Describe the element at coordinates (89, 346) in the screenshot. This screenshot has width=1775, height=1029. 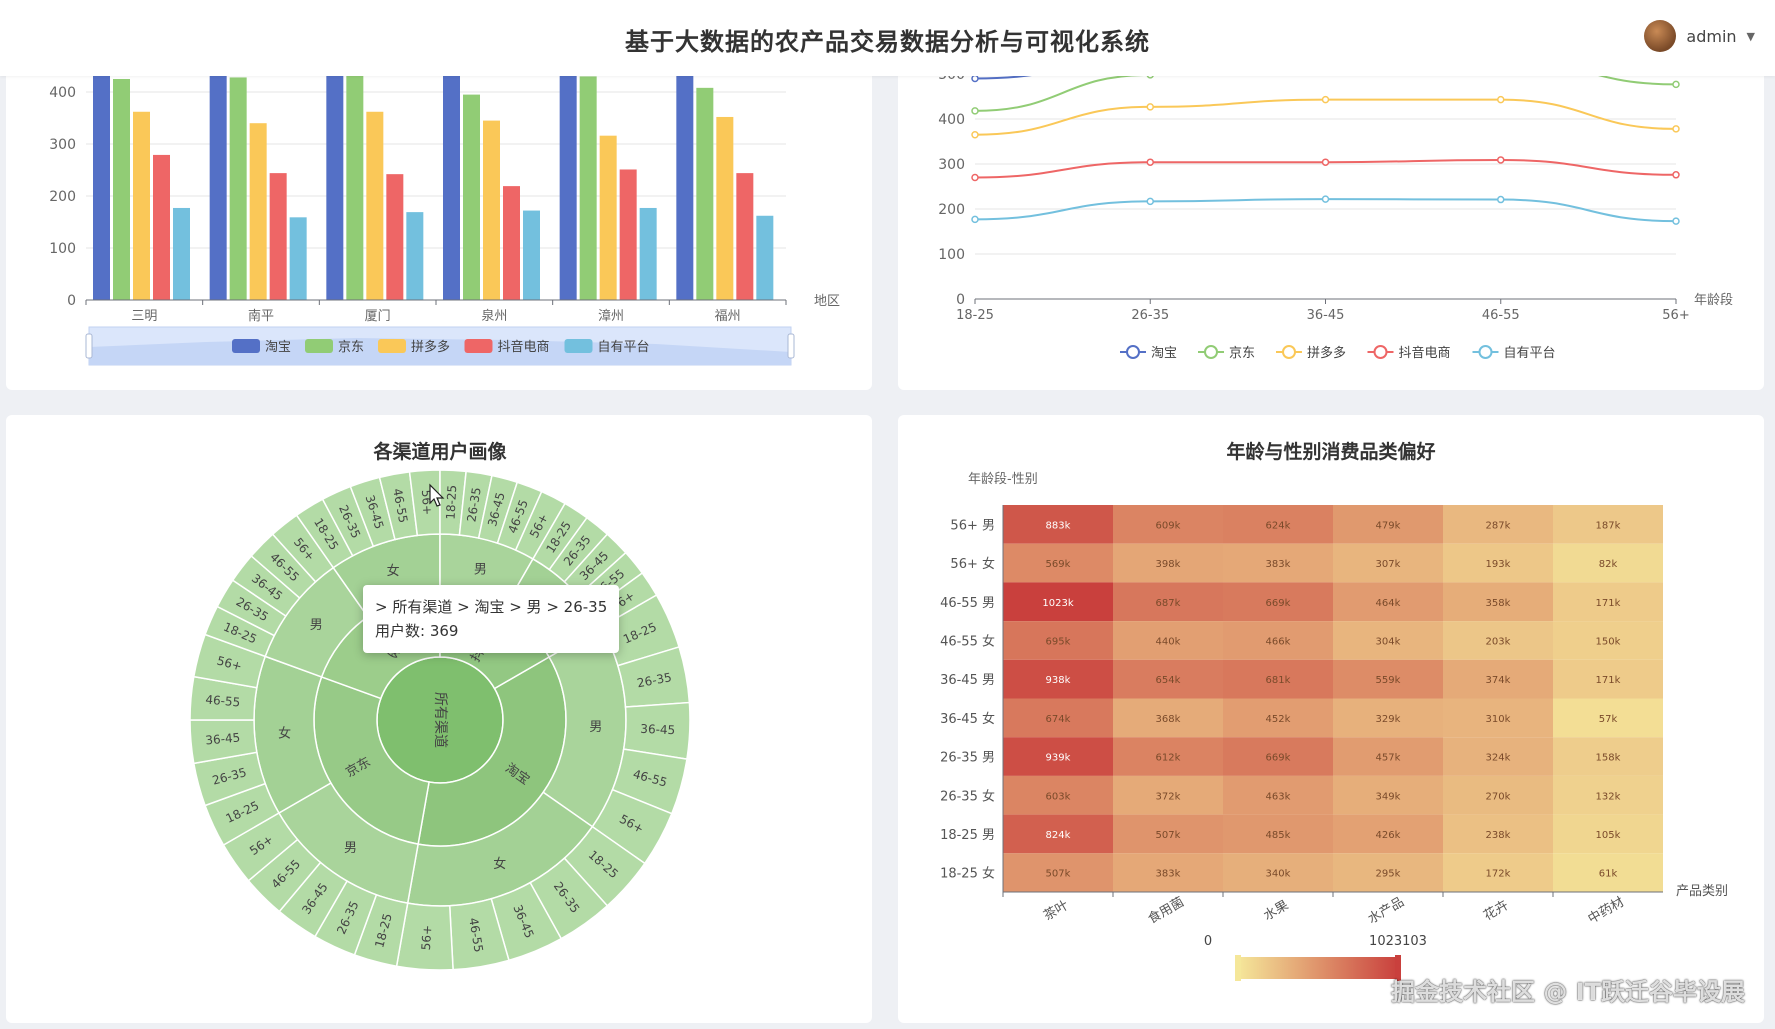
I see `datazoom-handle-left` at that location.